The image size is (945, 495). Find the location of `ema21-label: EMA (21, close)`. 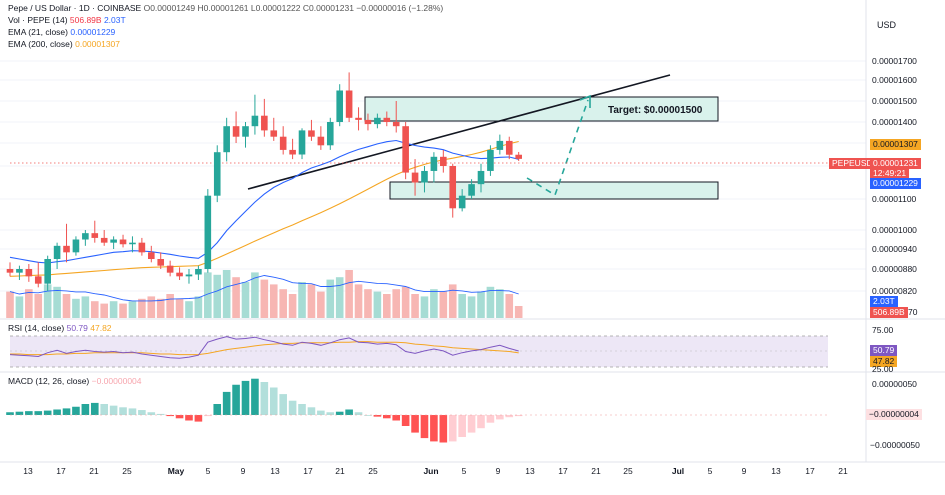

ema21-label: EMA (21, close) is located at coordinates (38, 32).